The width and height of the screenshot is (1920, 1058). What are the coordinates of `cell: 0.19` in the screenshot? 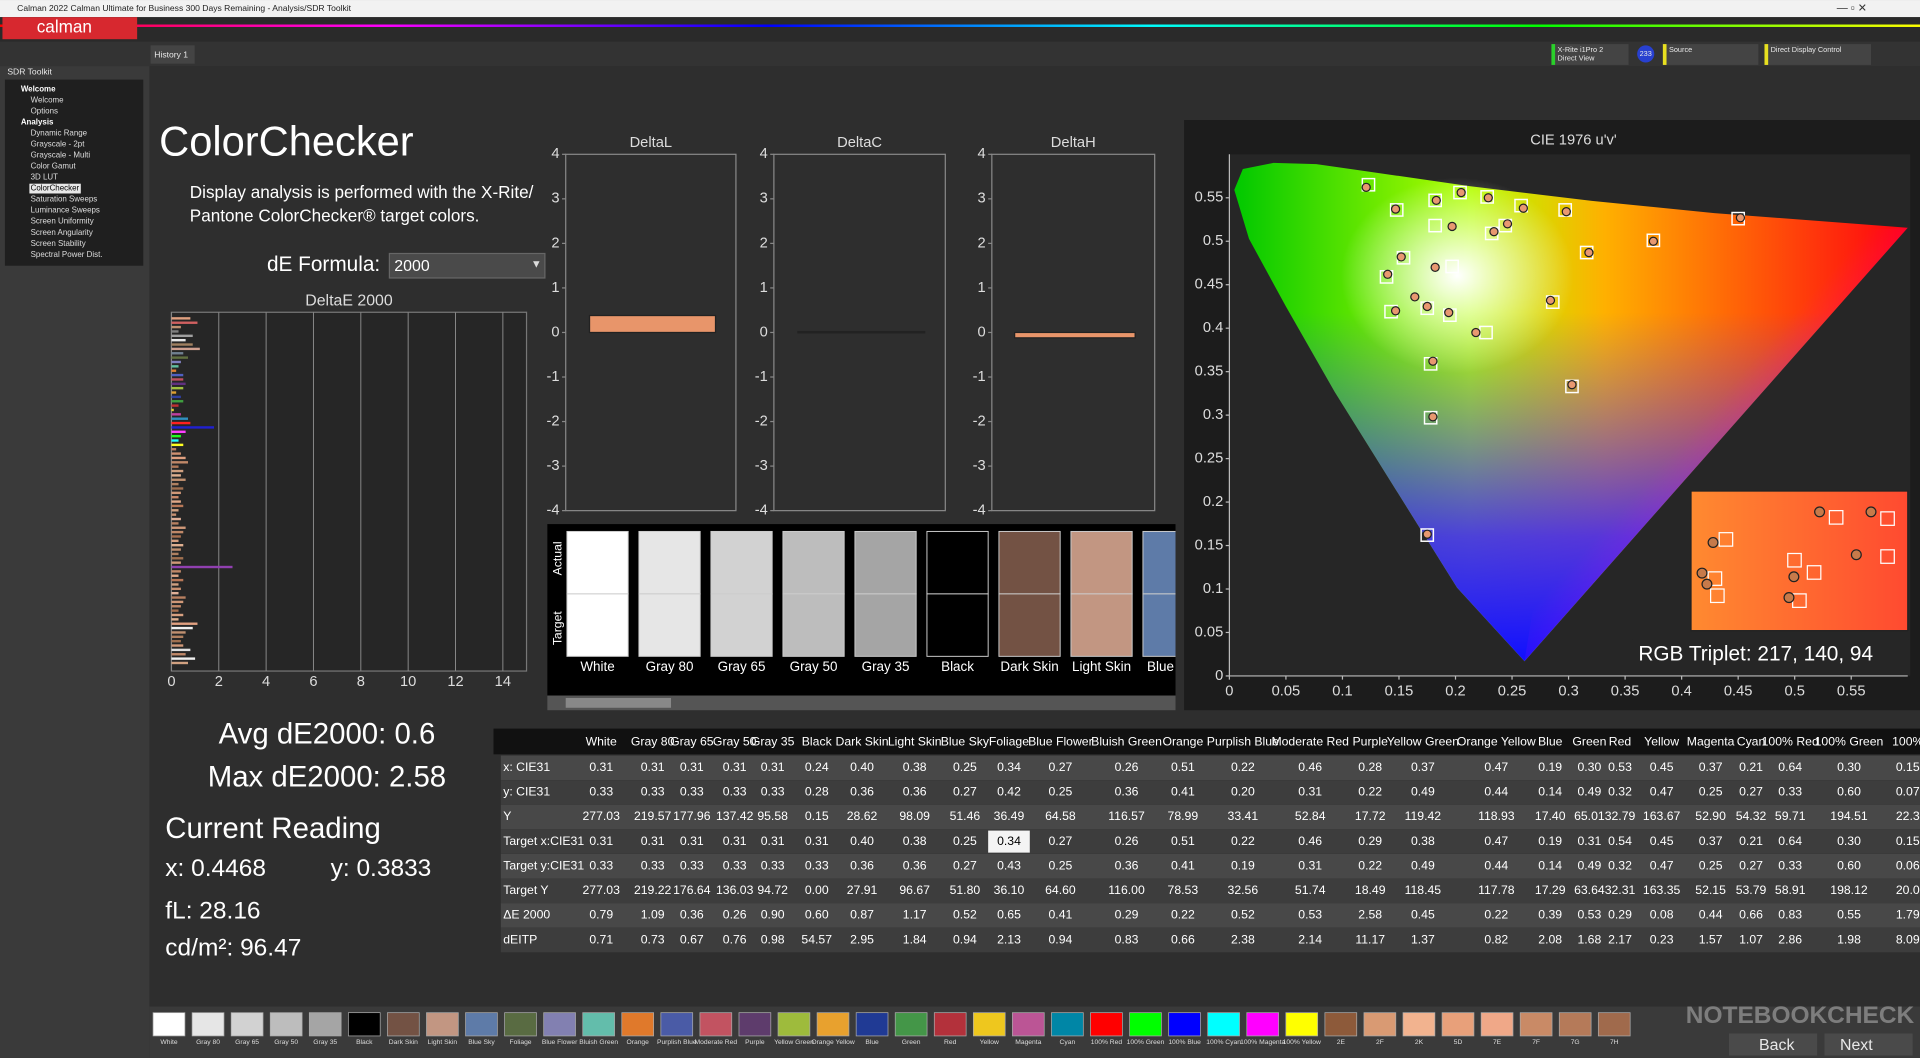 It's located at (1550, 767).